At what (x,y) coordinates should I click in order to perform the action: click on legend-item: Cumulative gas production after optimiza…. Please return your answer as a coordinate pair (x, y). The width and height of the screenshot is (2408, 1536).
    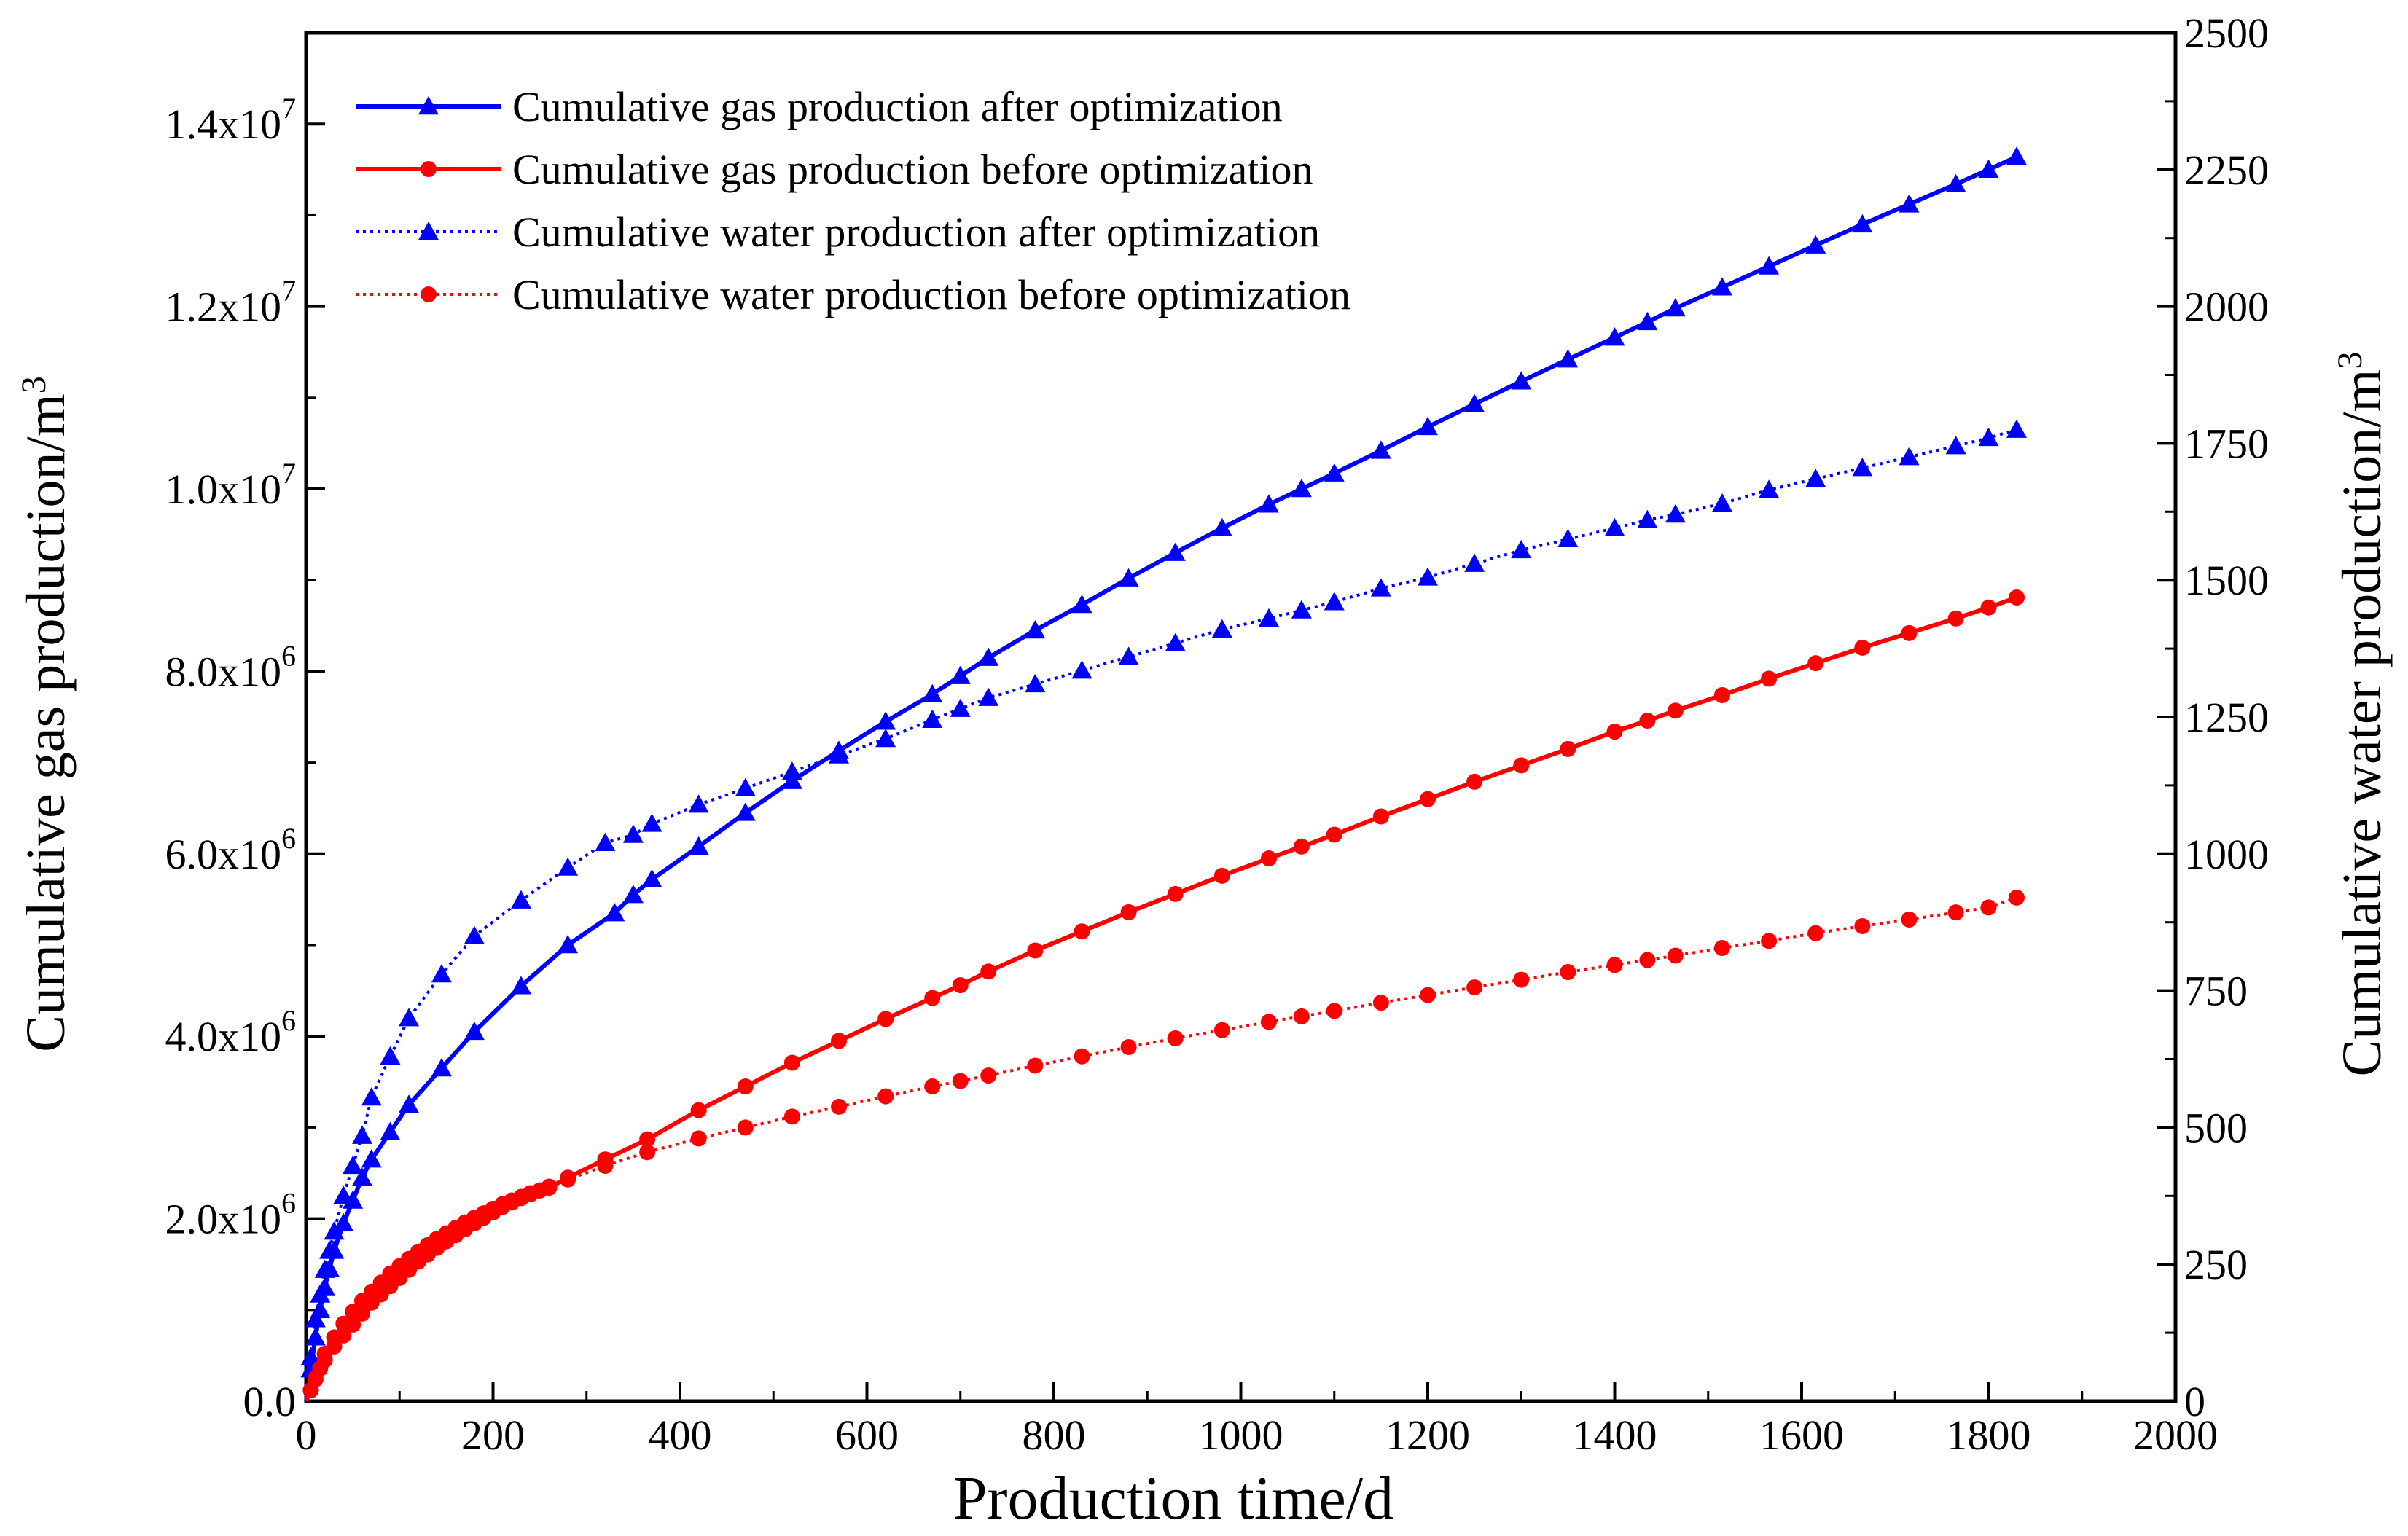
    Looking at the image, I should click on (819, 106).